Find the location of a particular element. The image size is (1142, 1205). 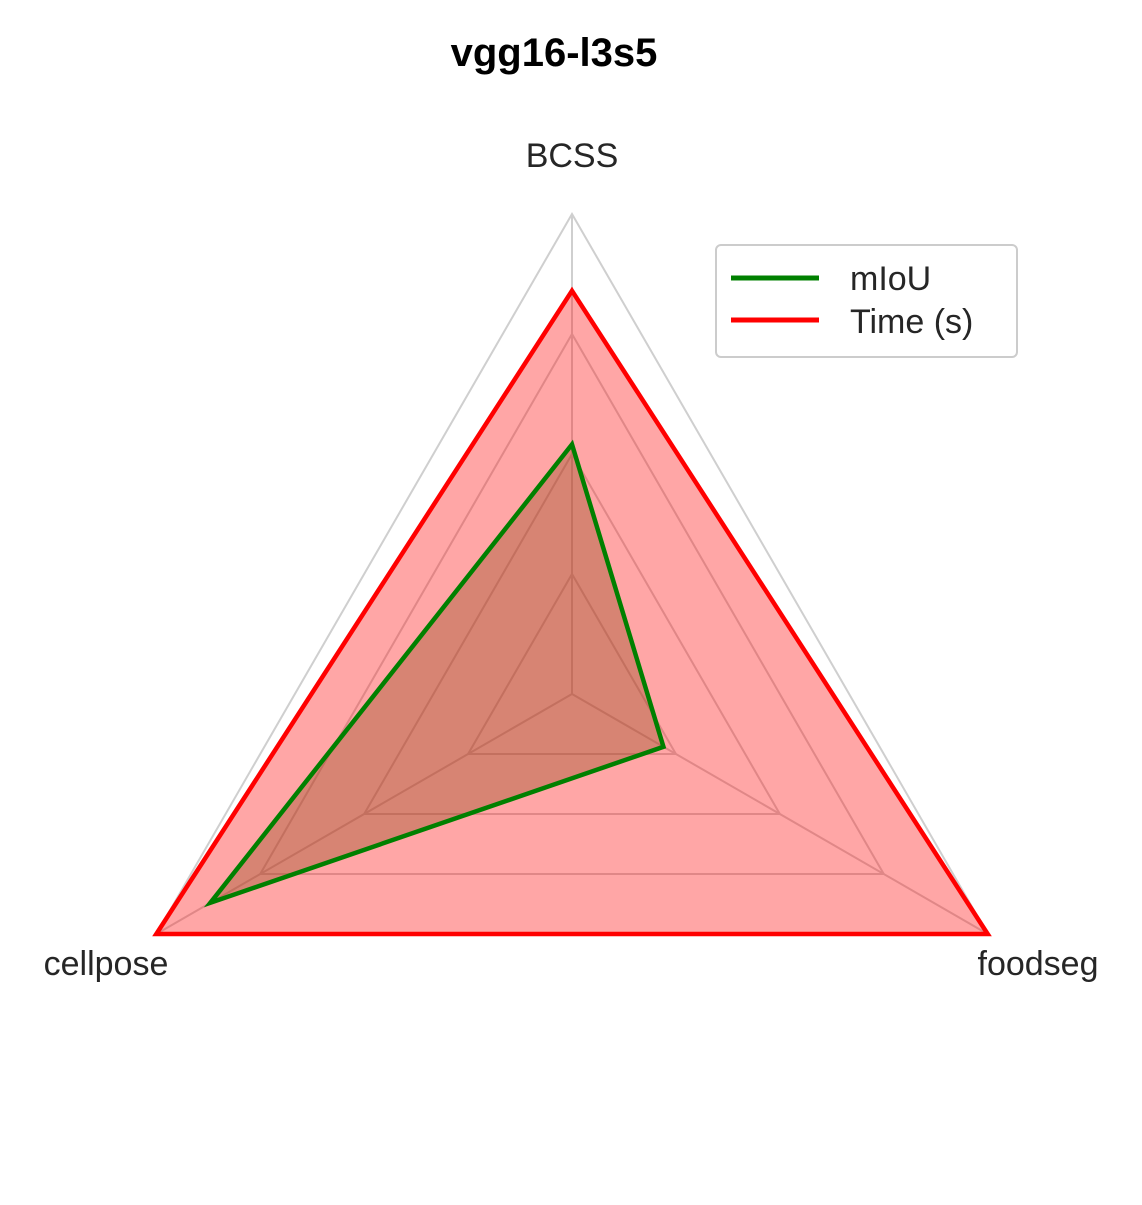

axis-label-foodseg: foodseg is located at coordinates (1038, 964).